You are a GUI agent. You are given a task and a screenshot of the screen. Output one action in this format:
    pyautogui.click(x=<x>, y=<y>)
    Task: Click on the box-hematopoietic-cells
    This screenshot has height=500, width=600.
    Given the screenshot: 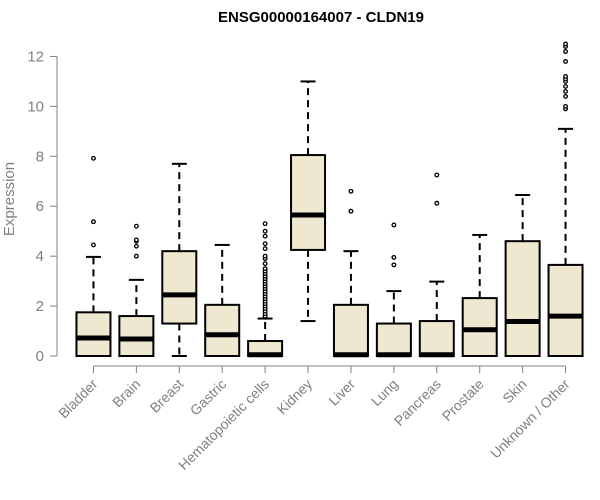 What is the action you would take?
    pyautogui.click(x=265, y=289)
    